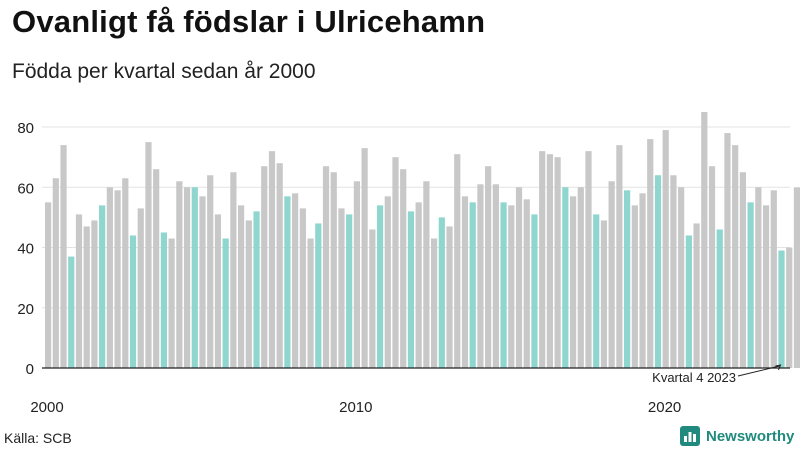 Image resolution: width=800 pixels, height=450 pixels. Describe the element at coordinates (664, 407) in the screenshot. I see `x-tick-label: 2020` at that location.